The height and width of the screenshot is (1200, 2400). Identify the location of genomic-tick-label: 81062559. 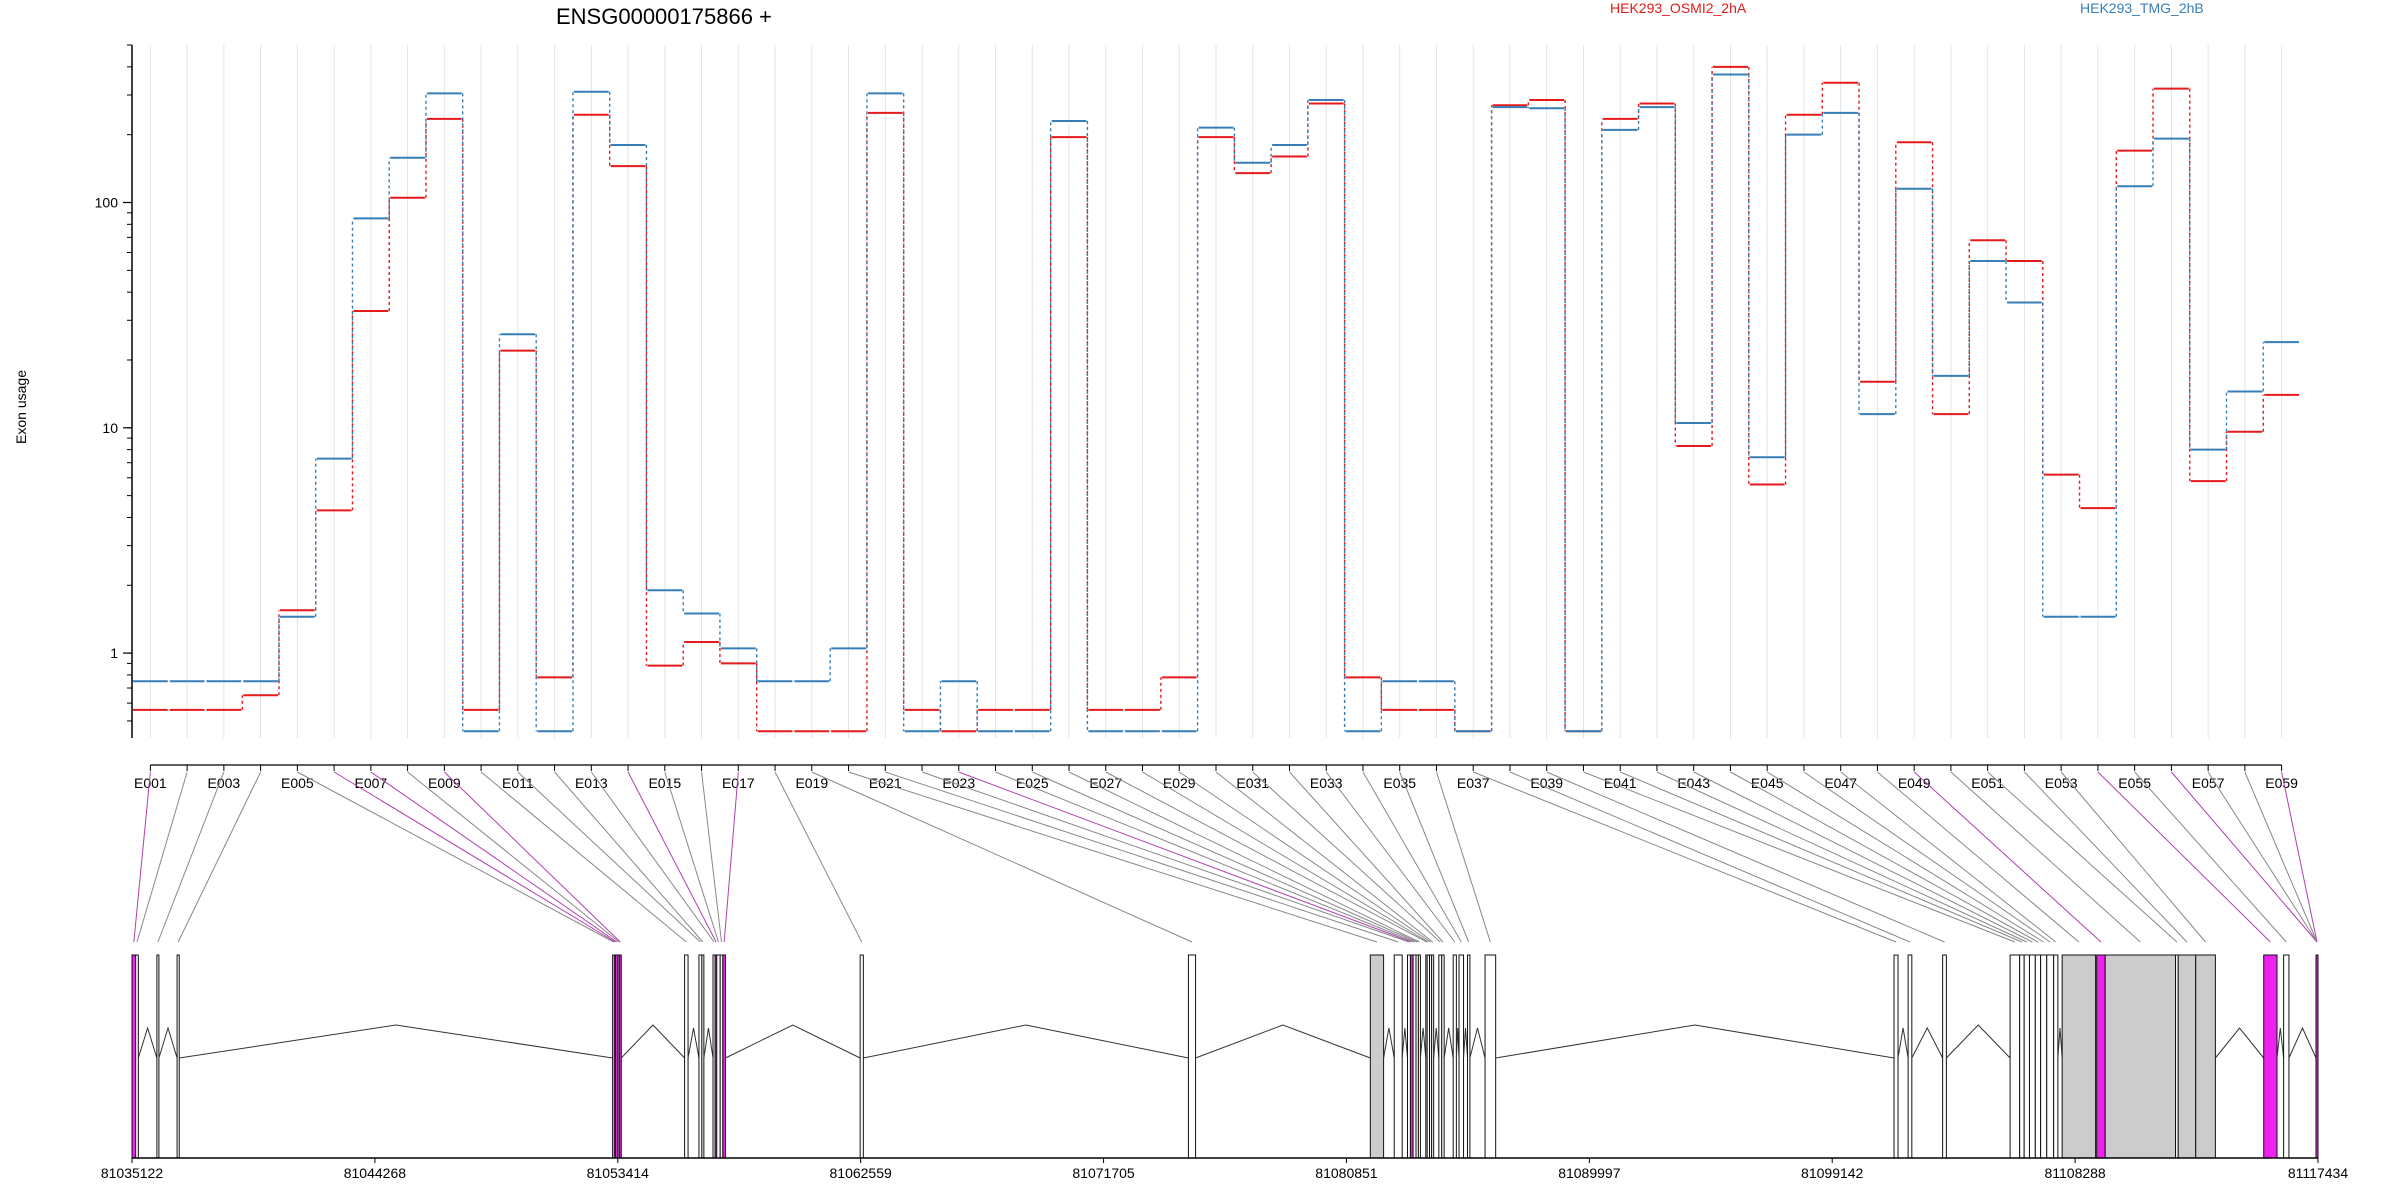
(861, 1173).